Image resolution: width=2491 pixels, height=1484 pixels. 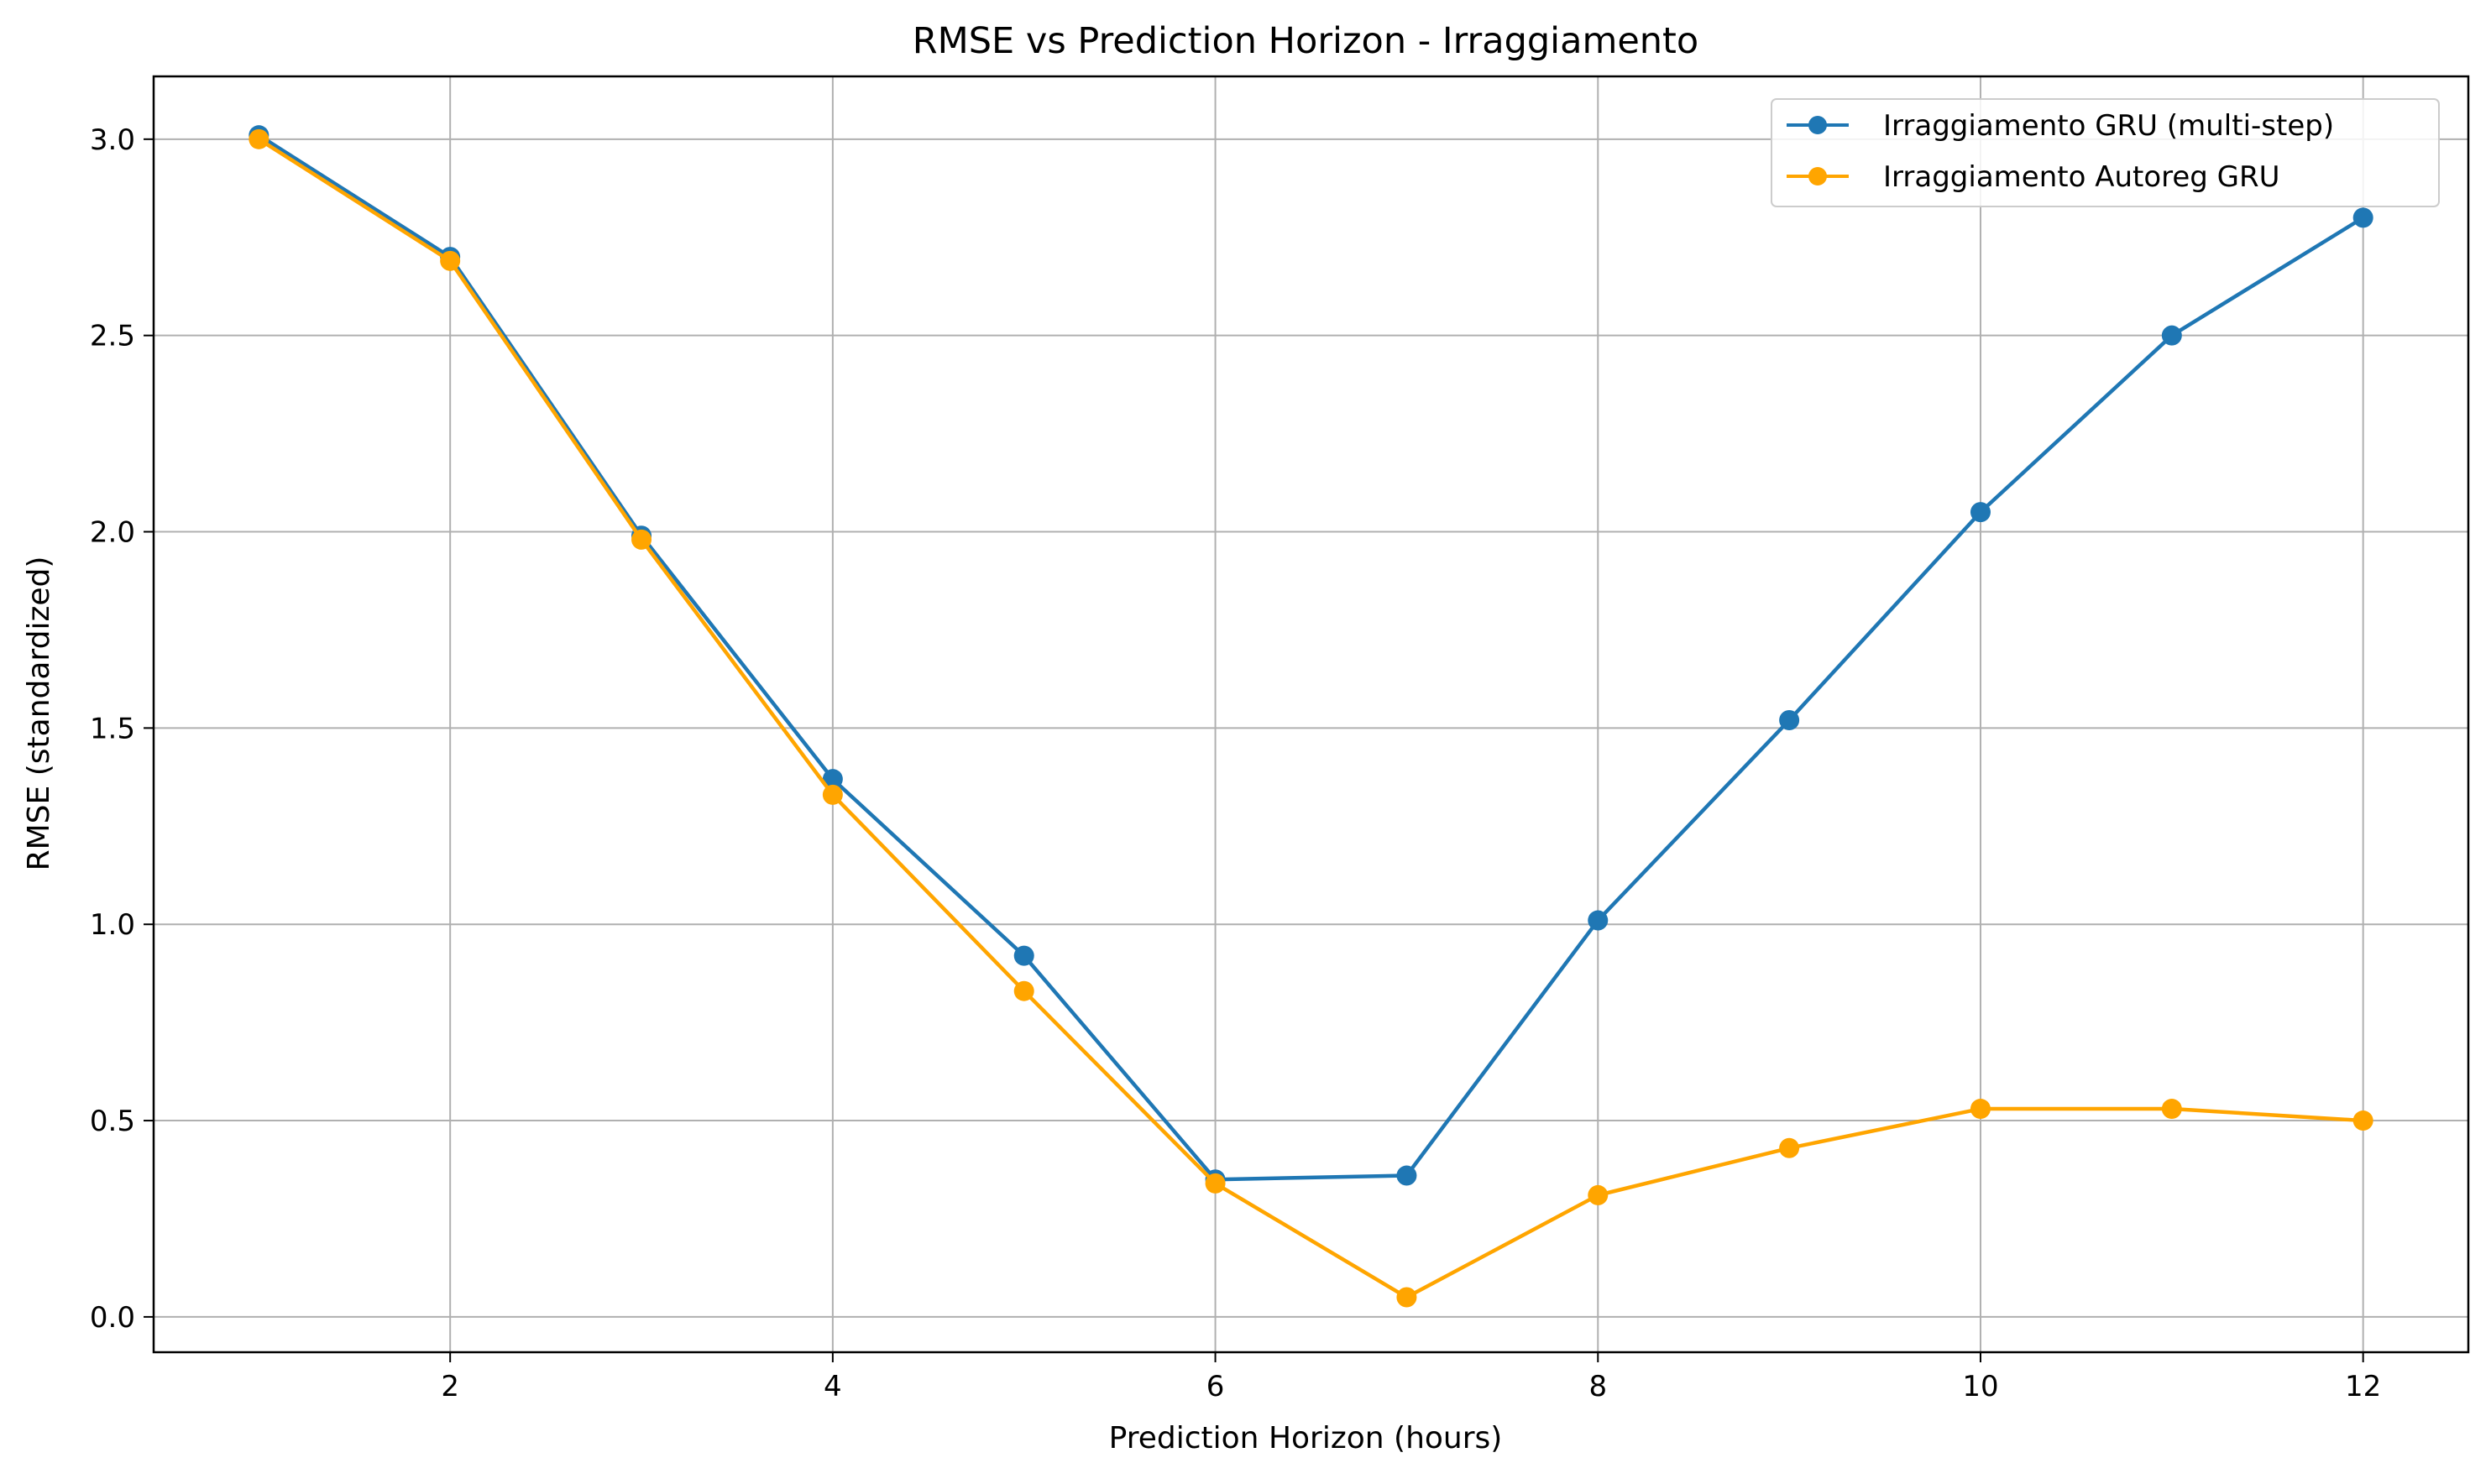 What do you see at coordinates (1215, 1386) in the screenshot?
I see `x-tick-label: 6` at bounding box center [1215, 1386].